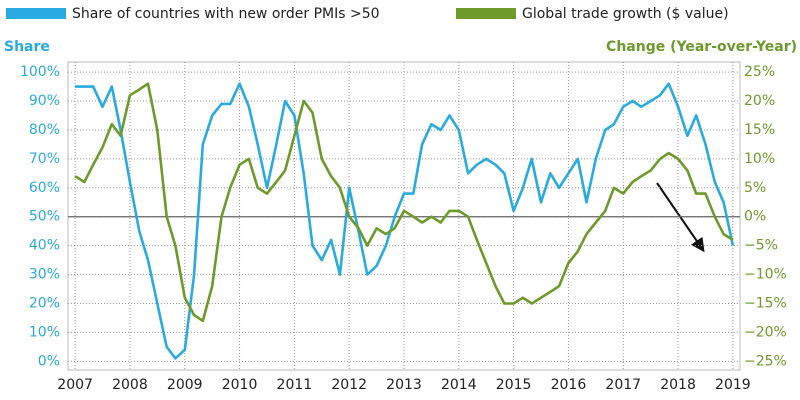 The height and width of the screenshot is (400, 800). Describe the element at coordinates (759, 101) in the screenshot. I see `y2-tick-label: 20%` at that location.